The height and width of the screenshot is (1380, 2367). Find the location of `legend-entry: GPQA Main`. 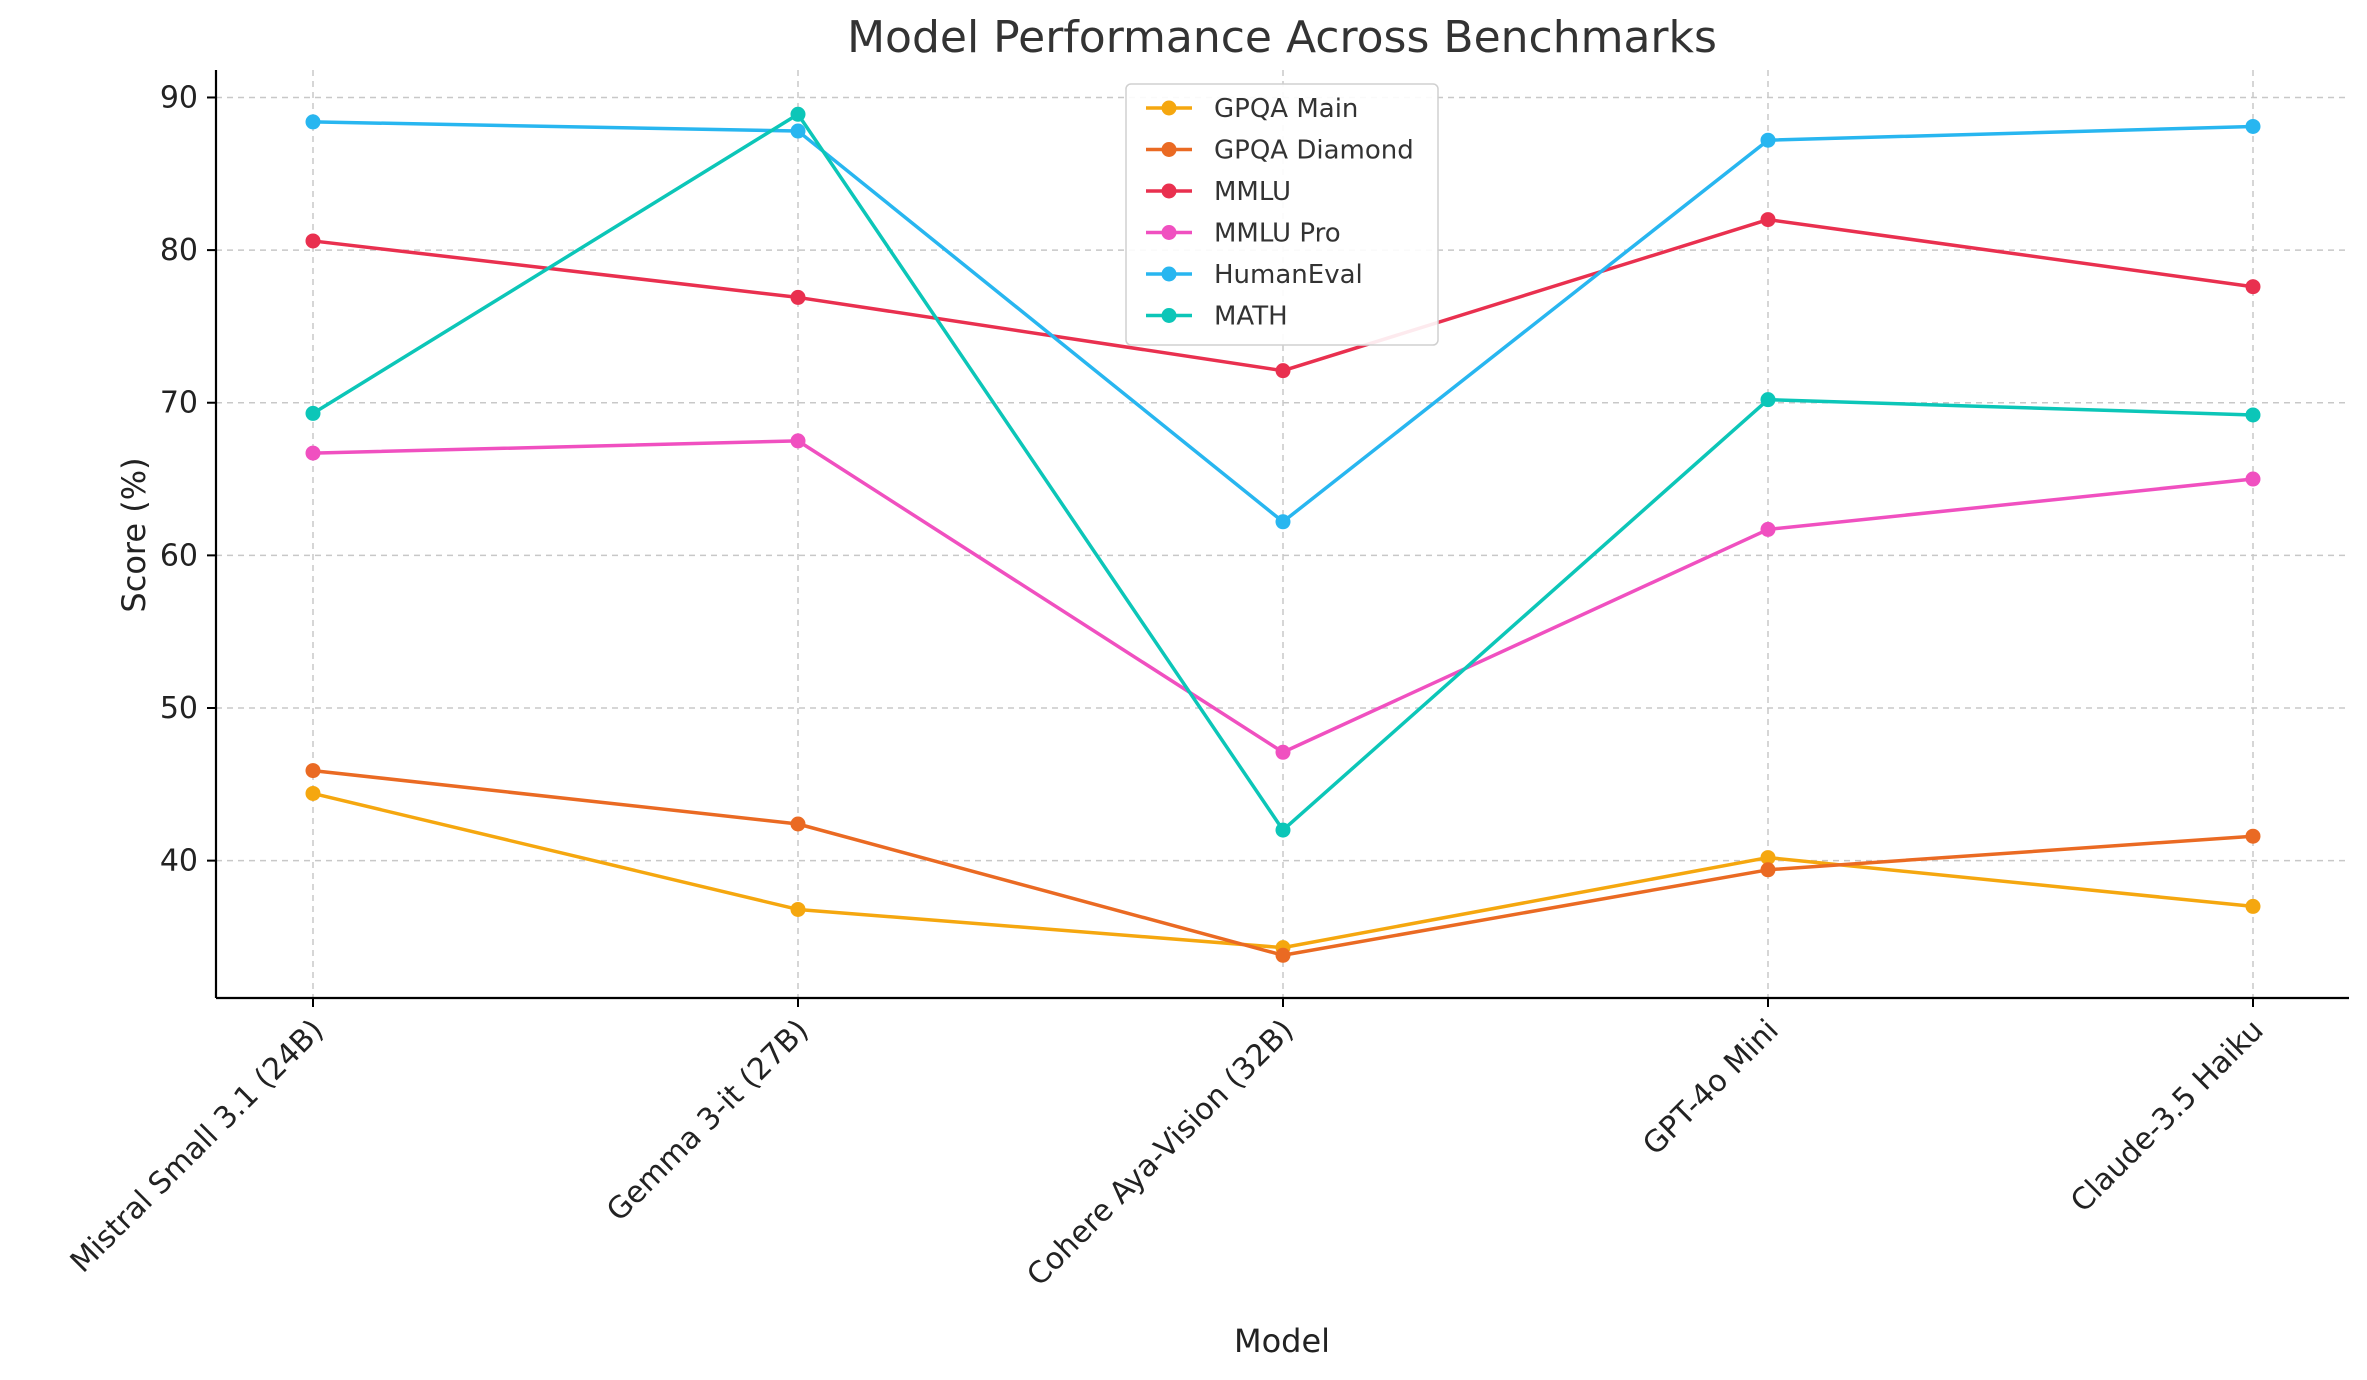

legend-entry: GPQA Main is located at coordinates (1252, 109).